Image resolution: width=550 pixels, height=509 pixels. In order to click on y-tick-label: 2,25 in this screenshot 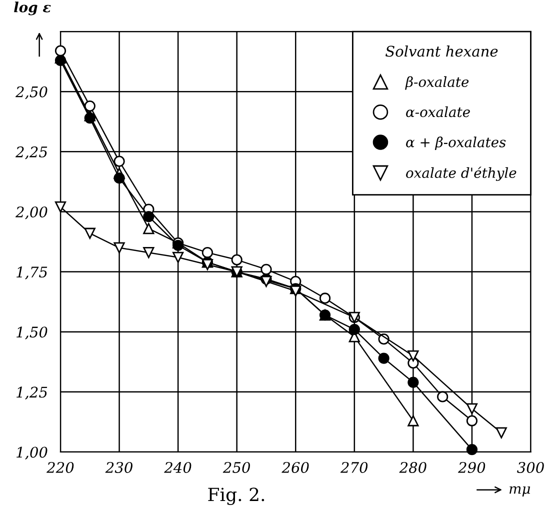, I will do `click(31, 153)`.